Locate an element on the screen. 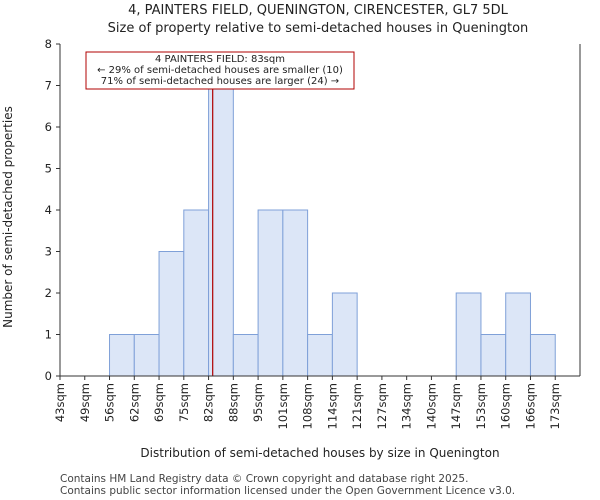 The image size is (600, 500). bar-95sqm is located at coordinates (270, 293).